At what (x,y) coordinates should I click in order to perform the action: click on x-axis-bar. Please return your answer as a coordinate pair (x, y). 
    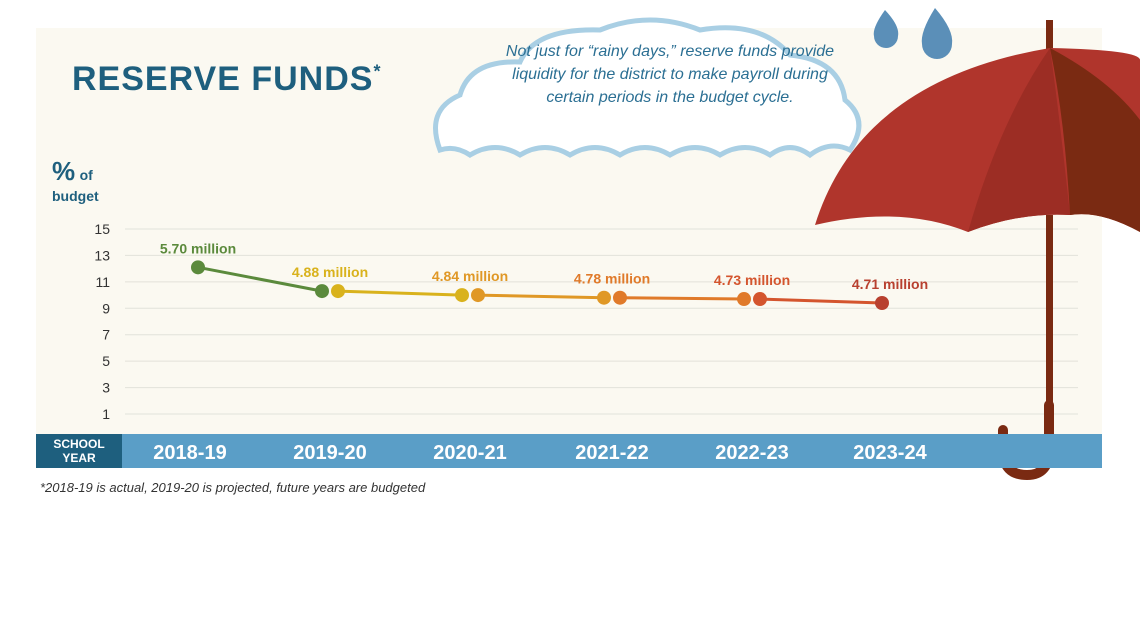
    Looking at the image, I should click on (569, 451).